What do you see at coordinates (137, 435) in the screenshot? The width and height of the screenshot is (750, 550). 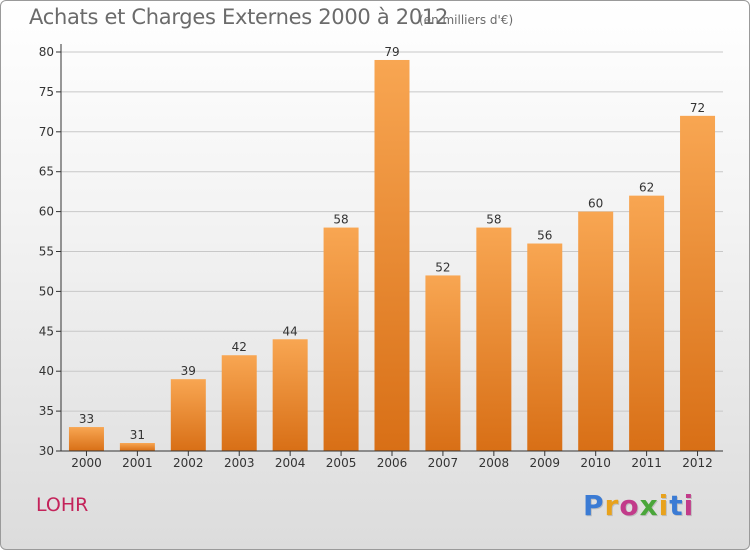 I see `data-label: 31` at bounding box center [137, 435].